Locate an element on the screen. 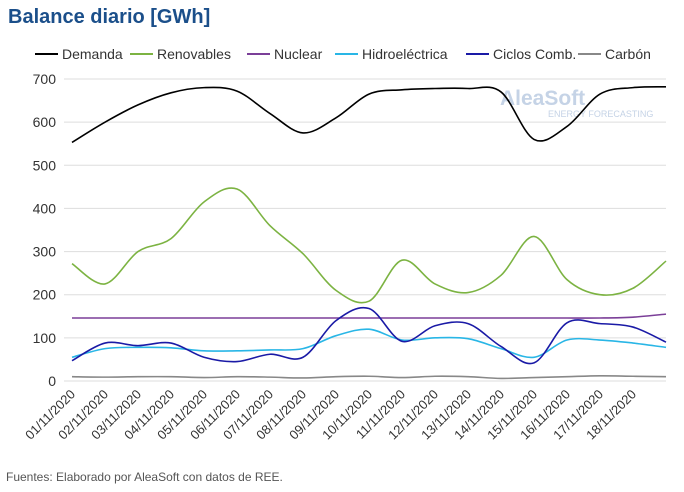 The width and height of the screenshot is (684, 492). y-tick-label: 600 is located at coordinates (45, 122).